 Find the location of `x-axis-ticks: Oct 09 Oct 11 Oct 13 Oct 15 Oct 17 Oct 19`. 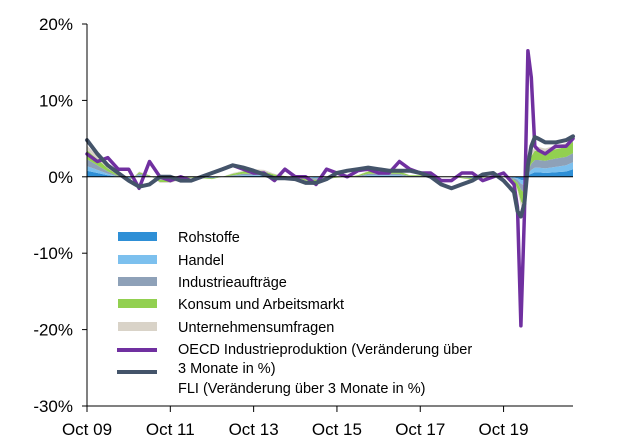

x-axis-ticks: Oct 09 Oct 11 Oct 13 Oct 15 Oct 17 Oct 19 is located at coordinates (295, 422).